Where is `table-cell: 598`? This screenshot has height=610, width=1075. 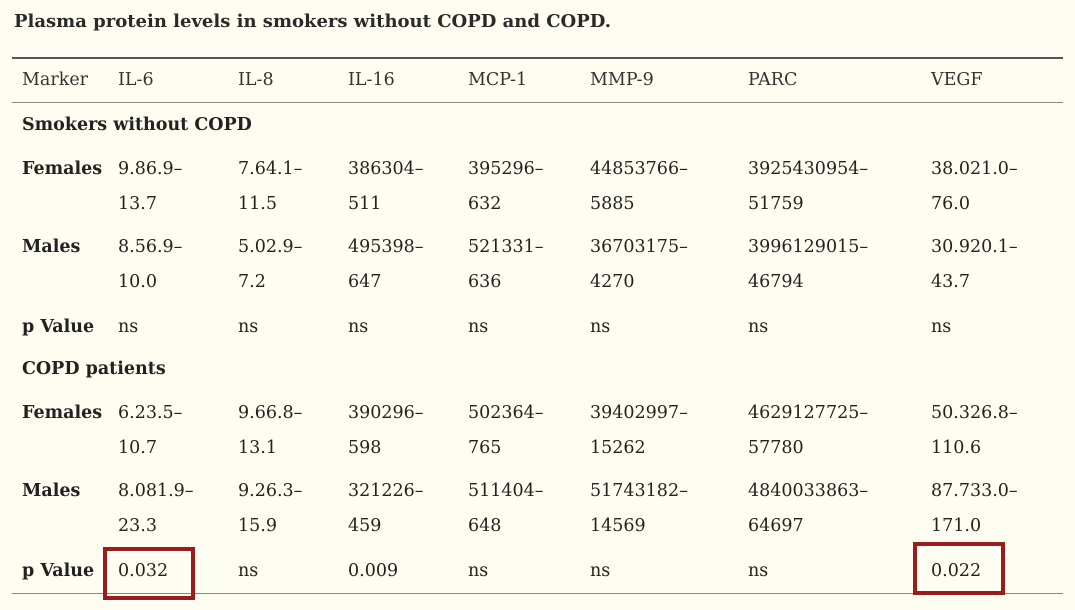
table-cell: 598 is located at coordinates (365, 448).